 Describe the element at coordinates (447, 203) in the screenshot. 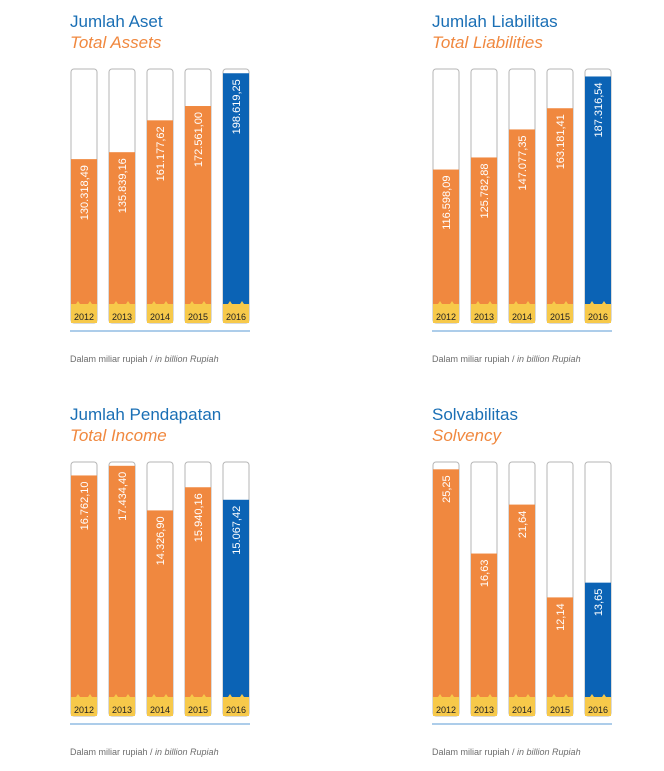

I see `data-label: 116.598,09` at that location.